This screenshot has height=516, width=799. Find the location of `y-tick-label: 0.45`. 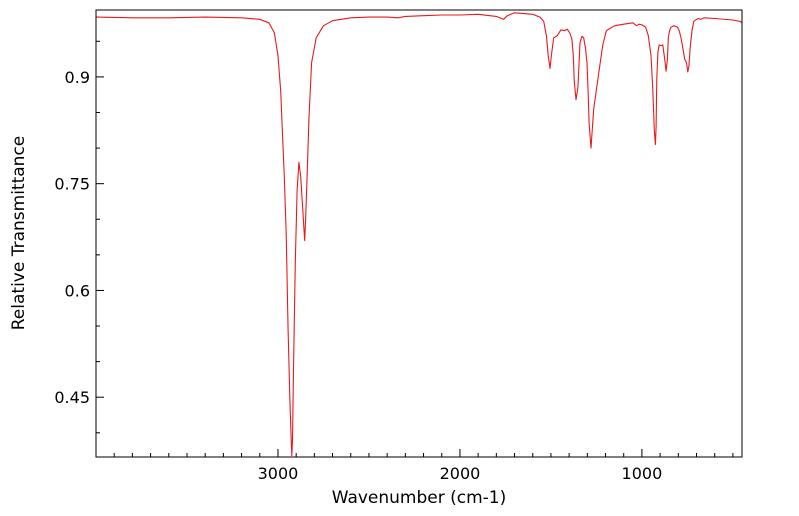

y-tick-label: 0.45 is located at coordinates (72, 397).